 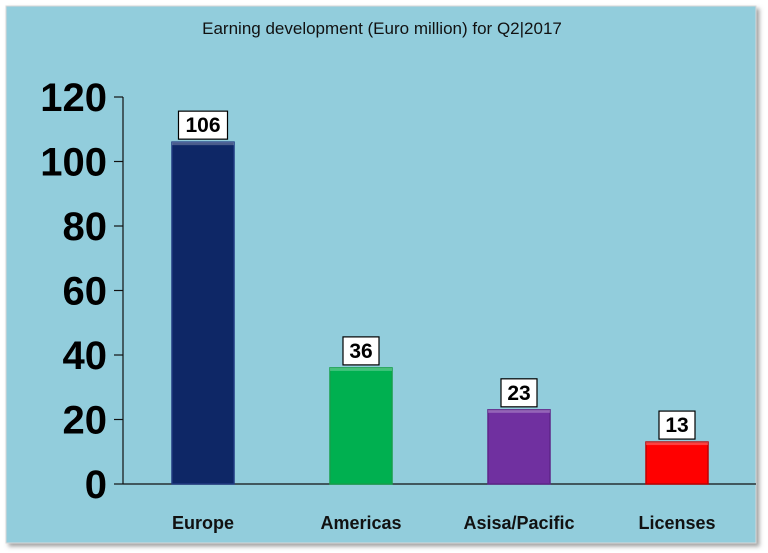 What do you see at coordinates (85, 421) in the screenshot?
I see `y-tick-label: 20` at bounding box center [85, 421].